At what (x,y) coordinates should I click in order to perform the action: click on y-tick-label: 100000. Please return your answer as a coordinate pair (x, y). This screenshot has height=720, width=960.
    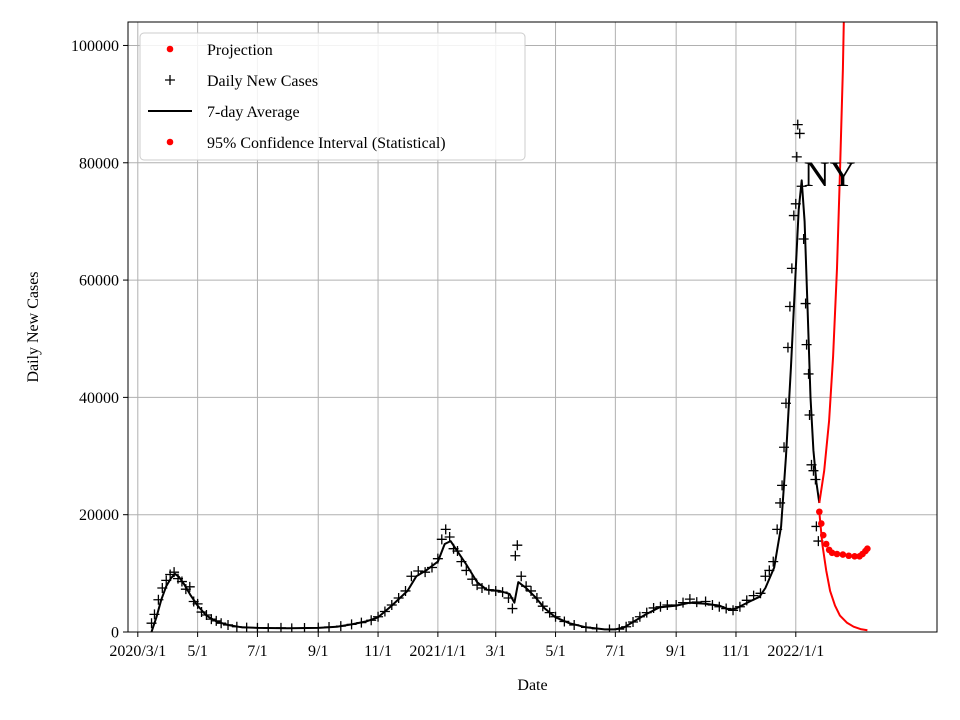
    Looking at the image, I should click on (95, 46).